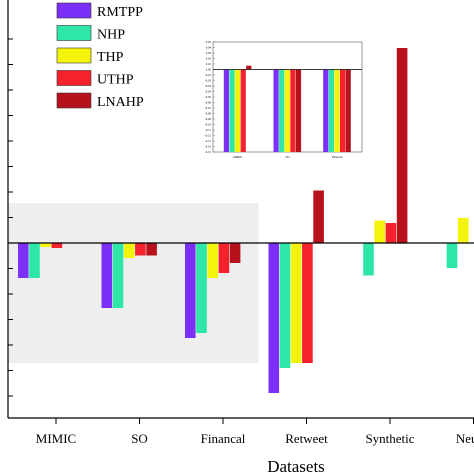  Describe the element at coordinates (306, 438) in the screenshot. I see `x-tick-label-retweet: Retweet` at that location.